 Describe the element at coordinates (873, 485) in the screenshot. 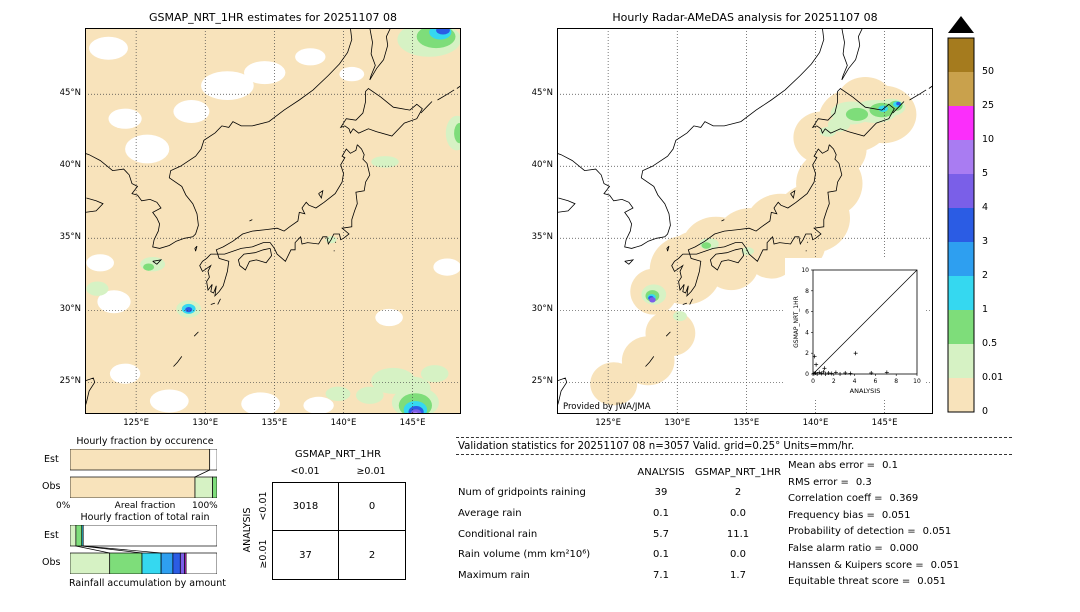

I see `score-line: RMS error = 0.3` at that location.